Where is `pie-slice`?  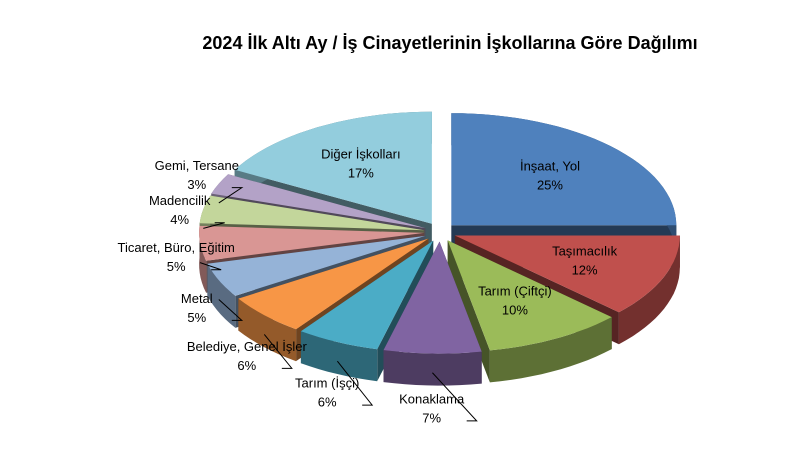
pie-slice is located at coordinates (432, 313).